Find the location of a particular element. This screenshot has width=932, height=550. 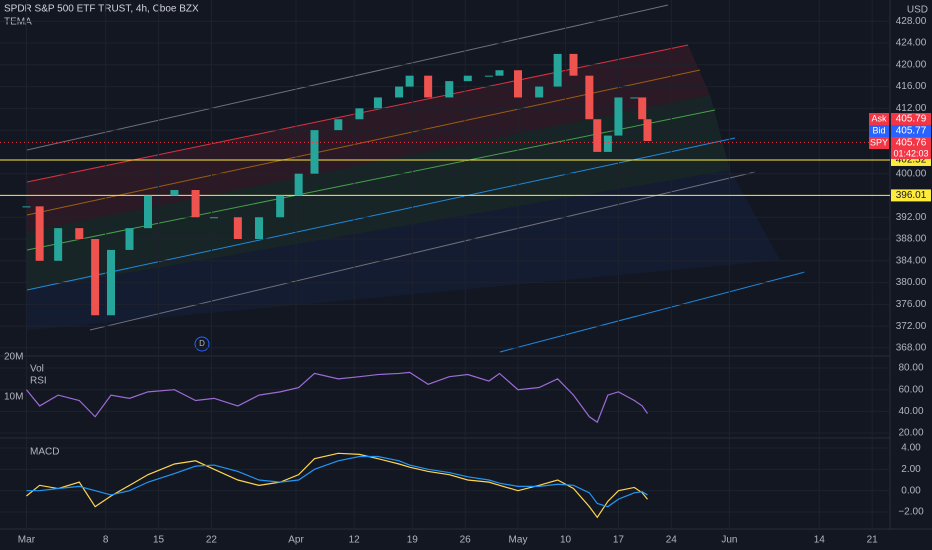

indicator-label: TEMA is located at coordinates (18, 22).